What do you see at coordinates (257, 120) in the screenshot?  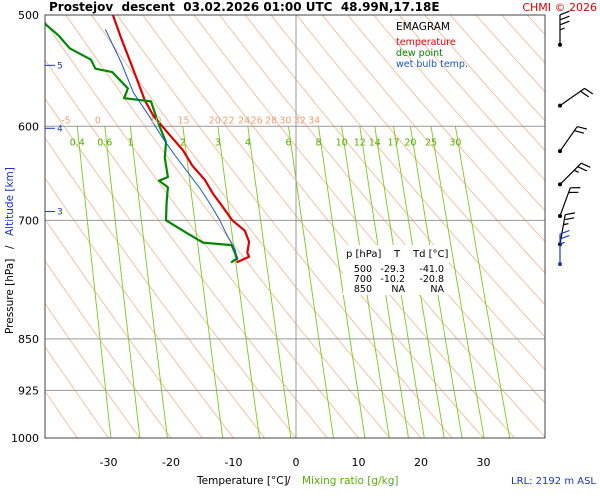 I see `theta-label: 26` at bounding box center [257, 120].